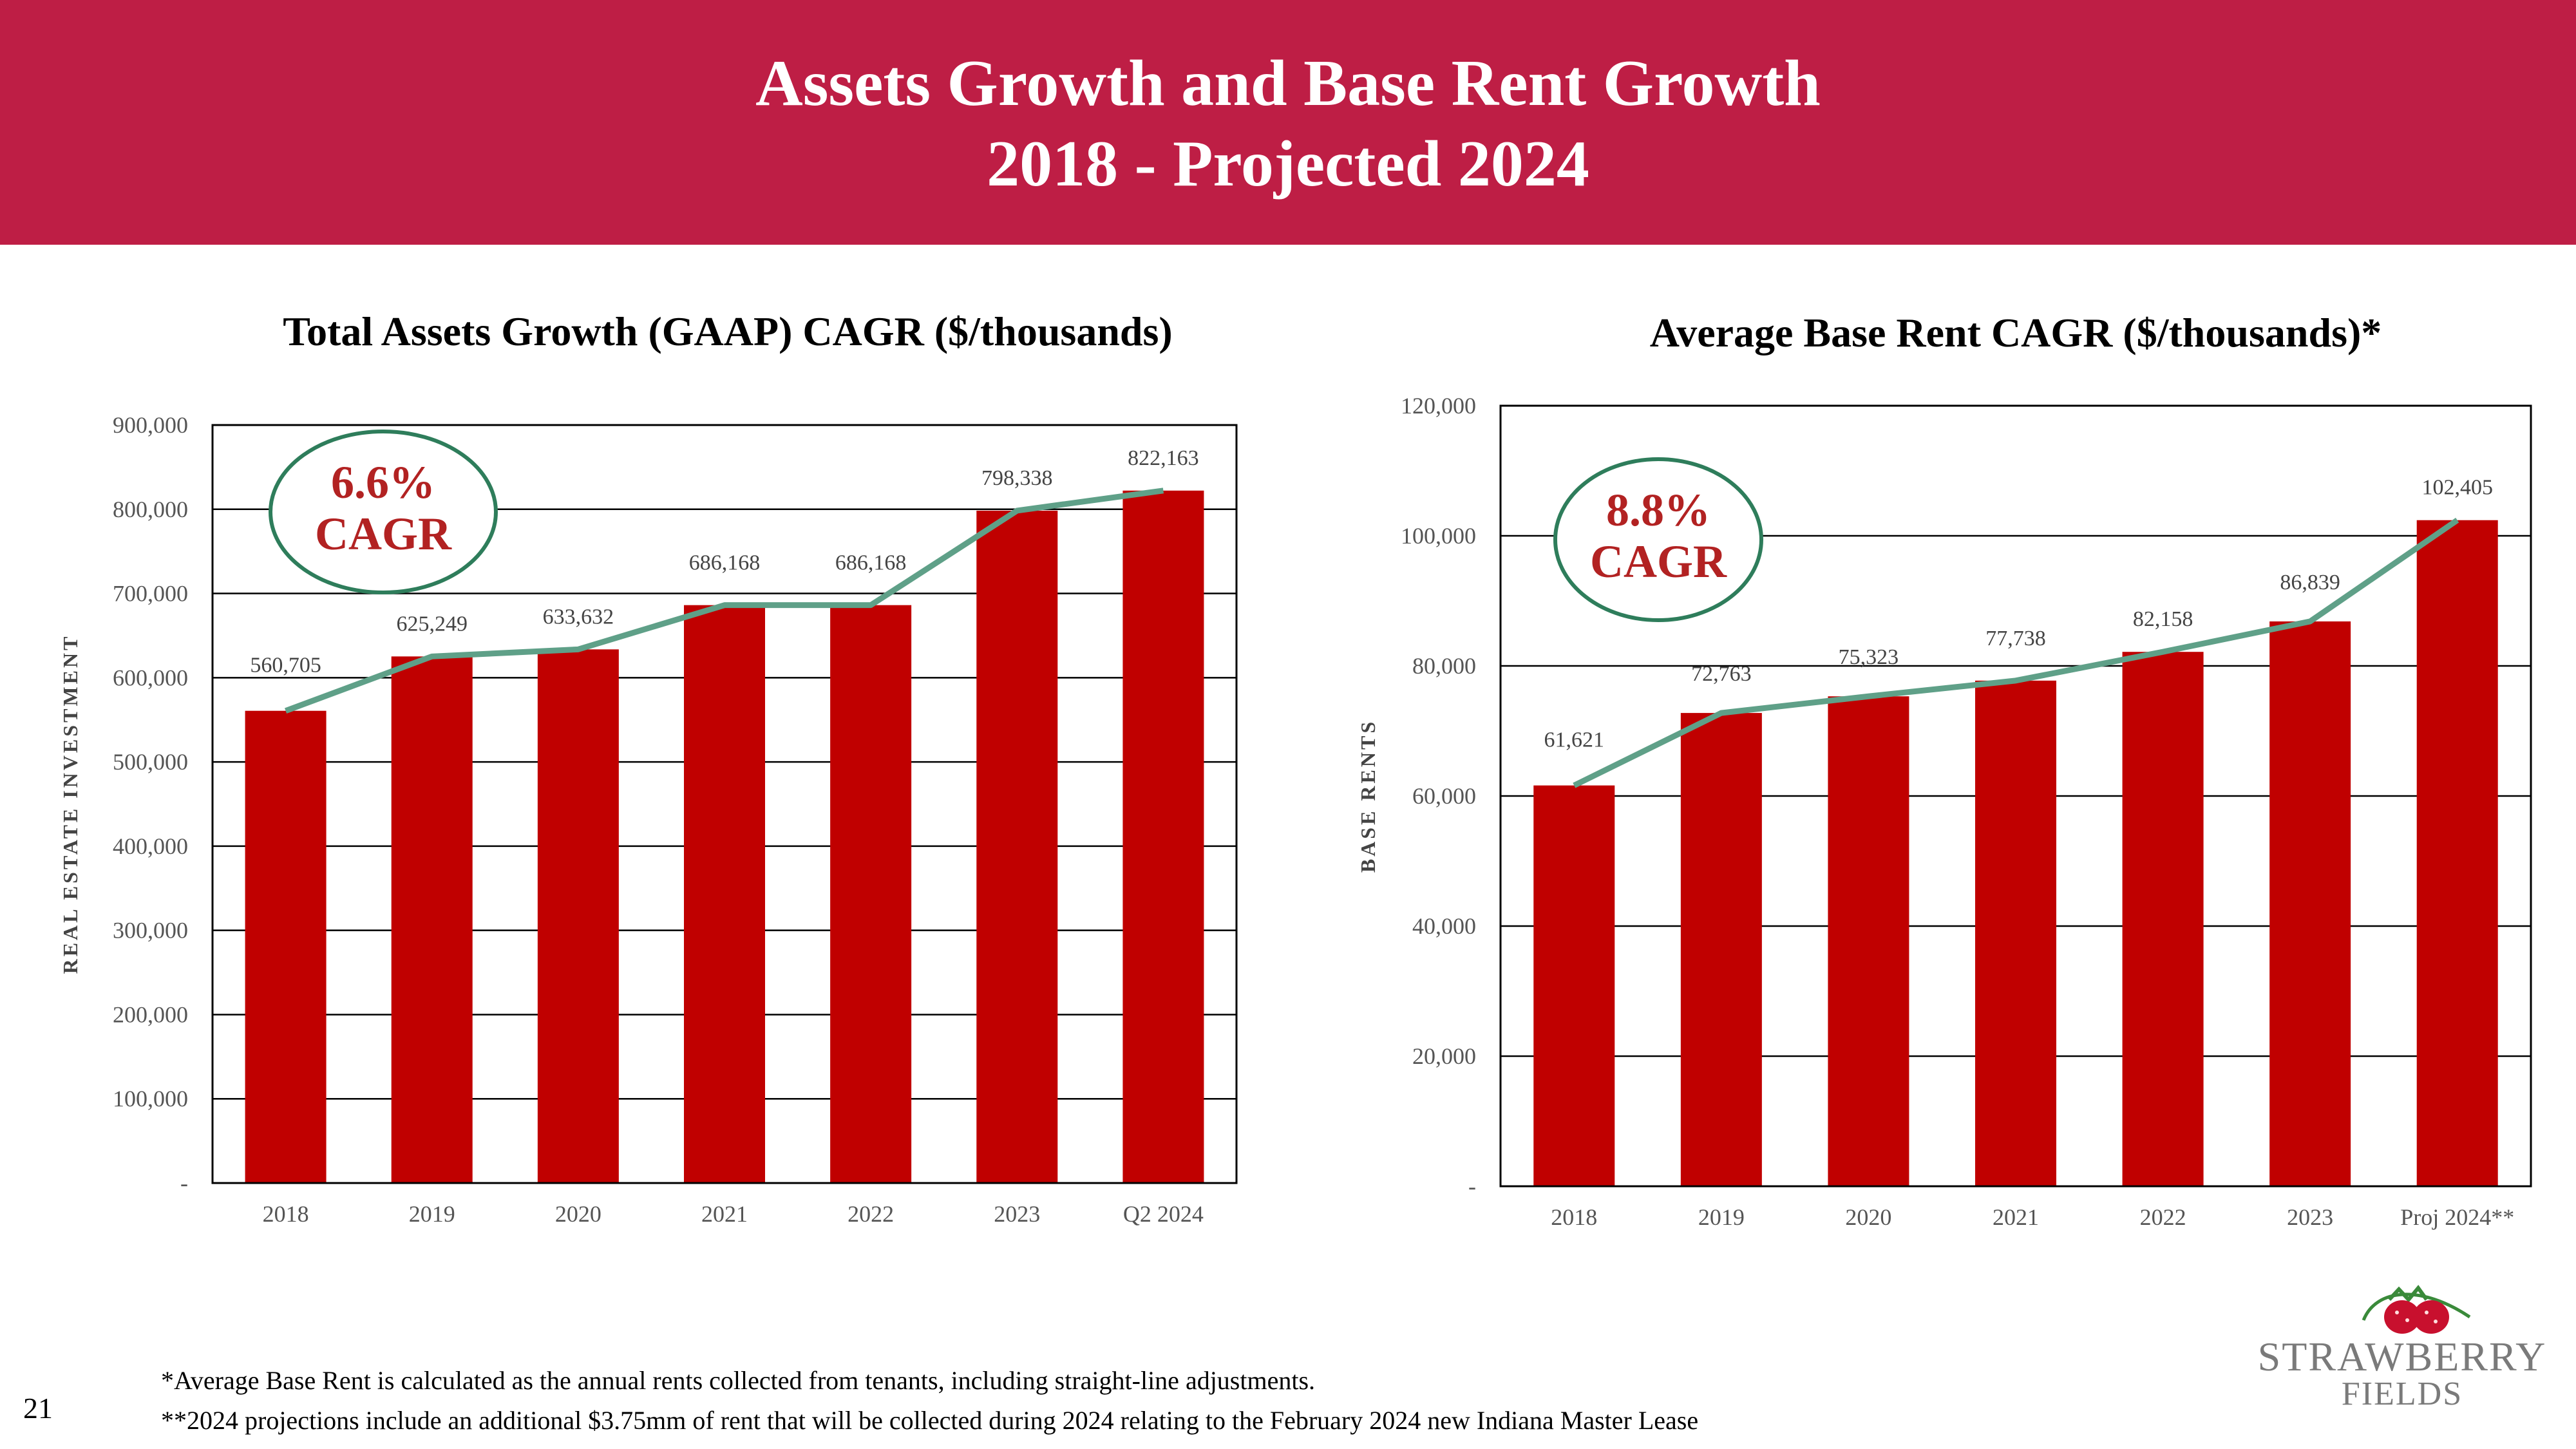 The width and height of the screenshot is (2576, 1449). What do you see at coordinates (151, 846) in the screenshot?
I see `y-tick-label: 400,000` at bounding box center [151, 846].